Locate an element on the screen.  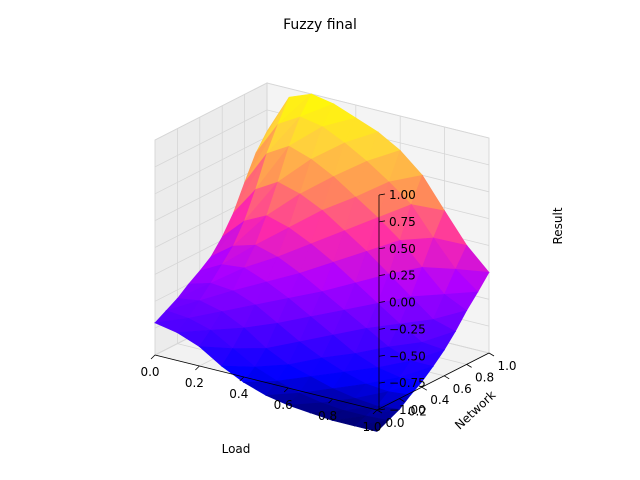
z-tick-label: 0.25 is located at coordinates (402, 276).